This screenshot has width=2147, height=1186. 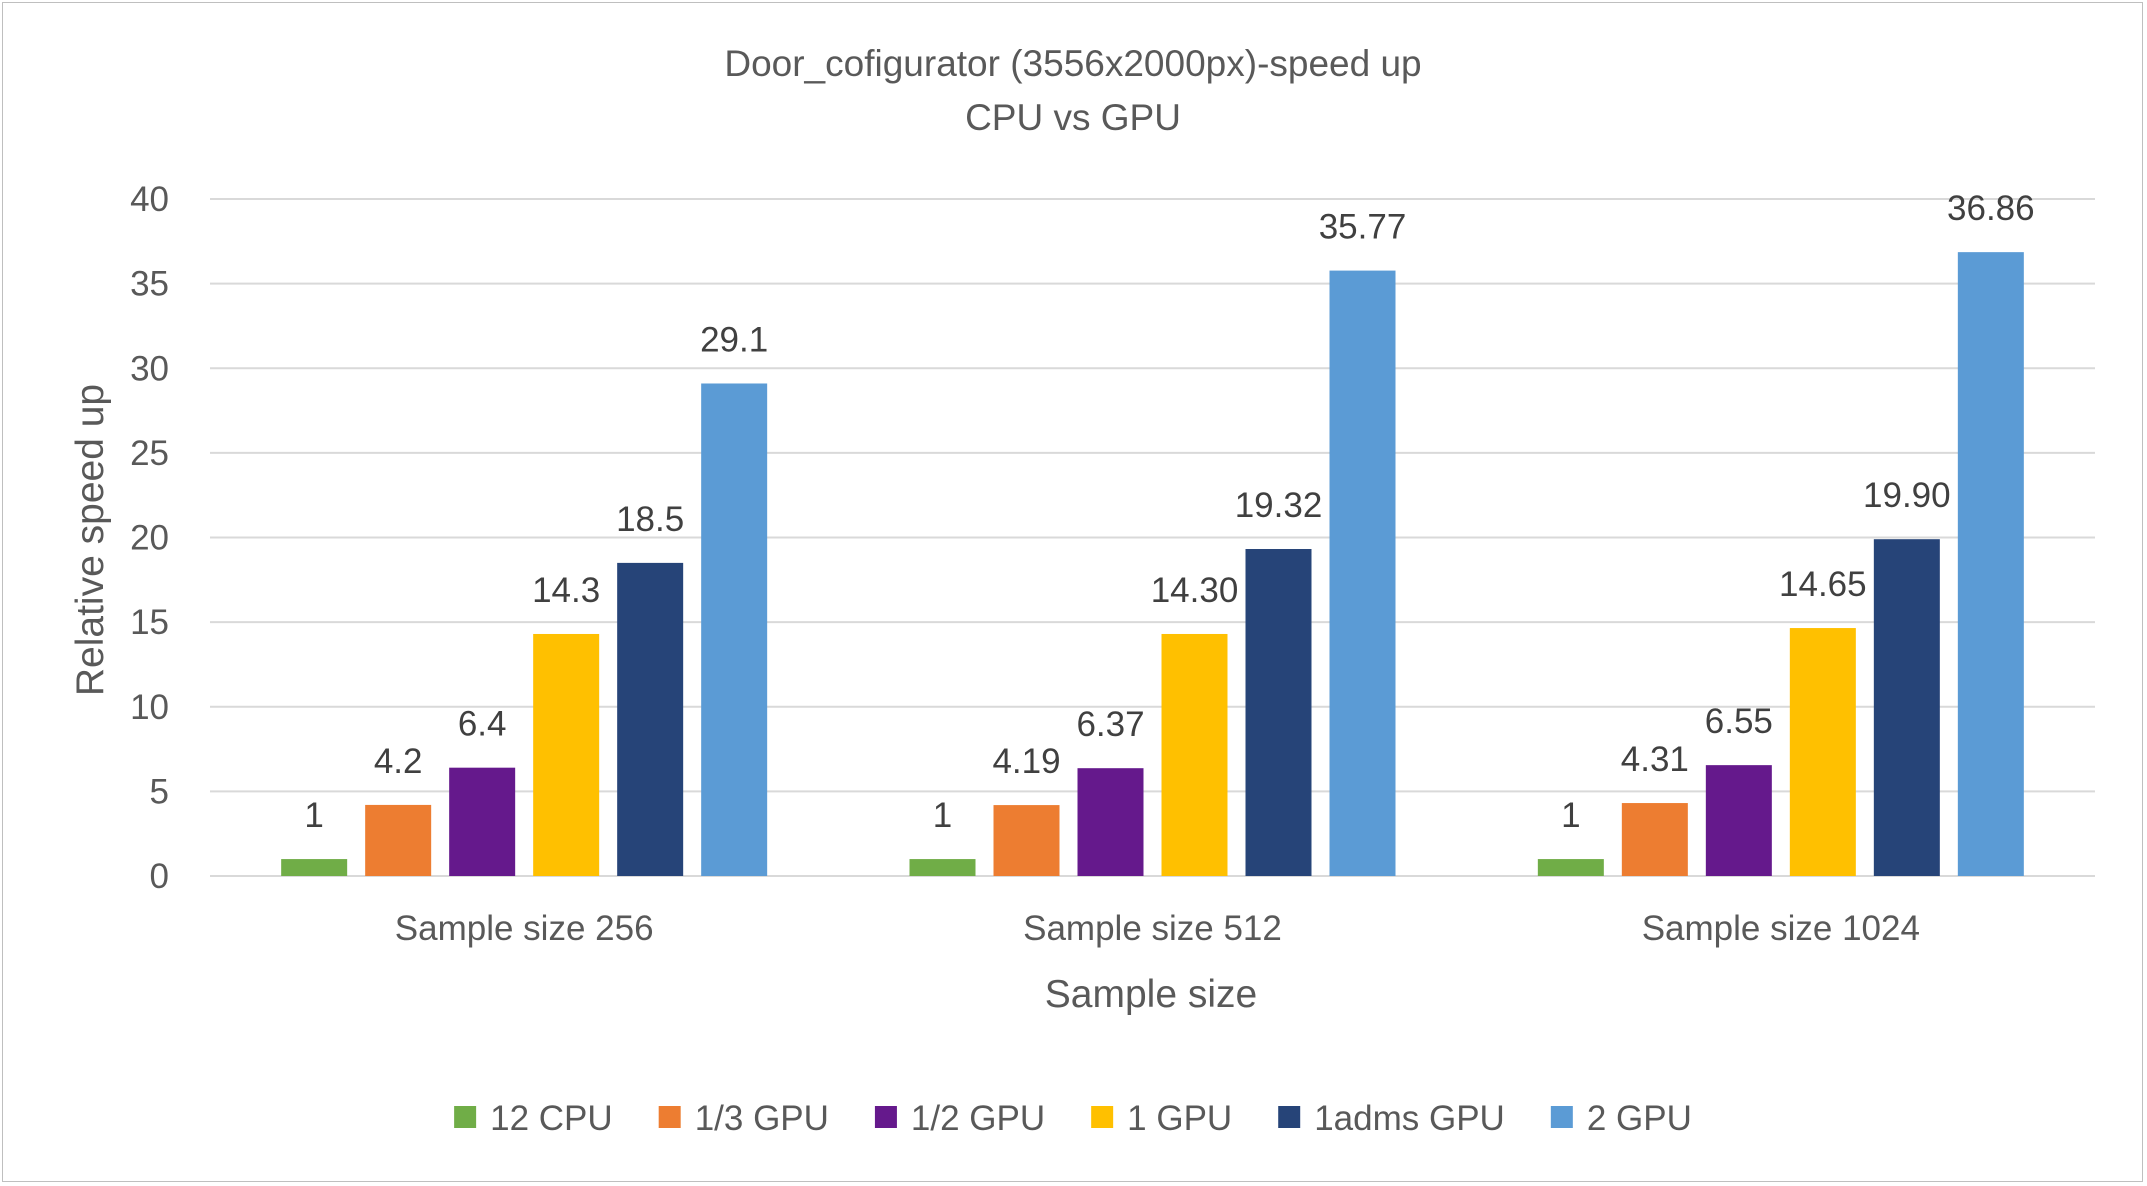 I want to click on data-label: 6.4, so click(x=482, y=724).